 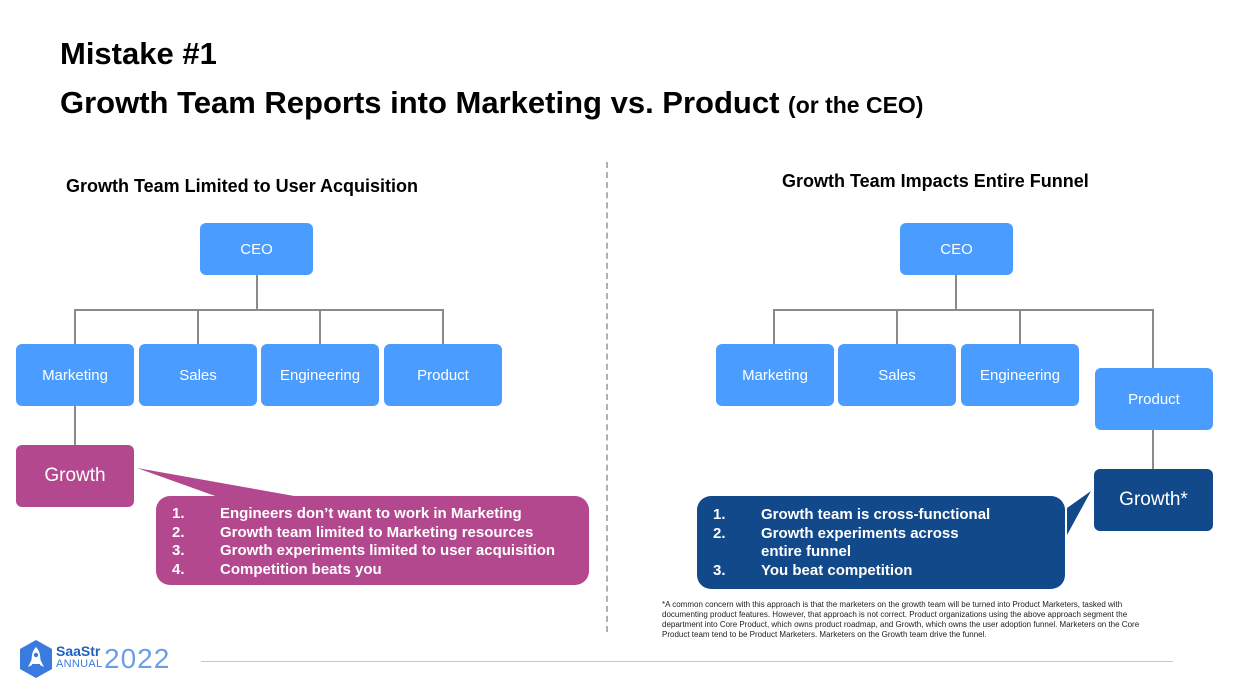 What do you see at coordinates (256, 249) in the screenshot?
I see `left-ceo-box: CEO` at bounding box center [256, 249].